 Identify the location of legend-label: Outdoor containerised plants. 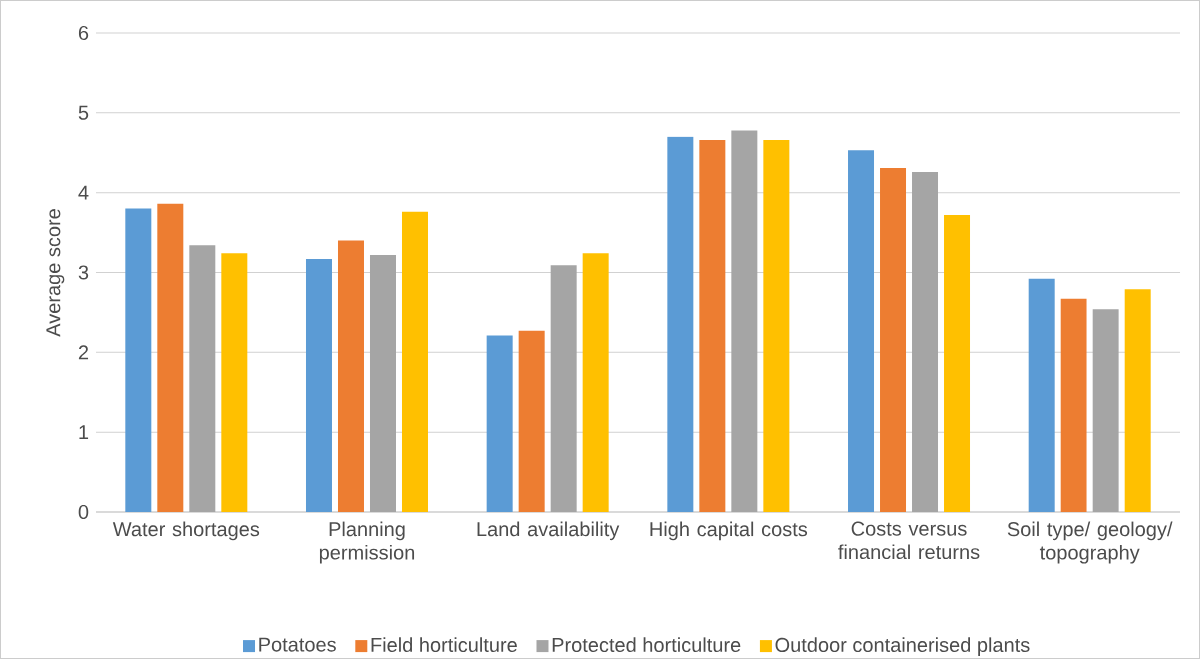
(902, 646).